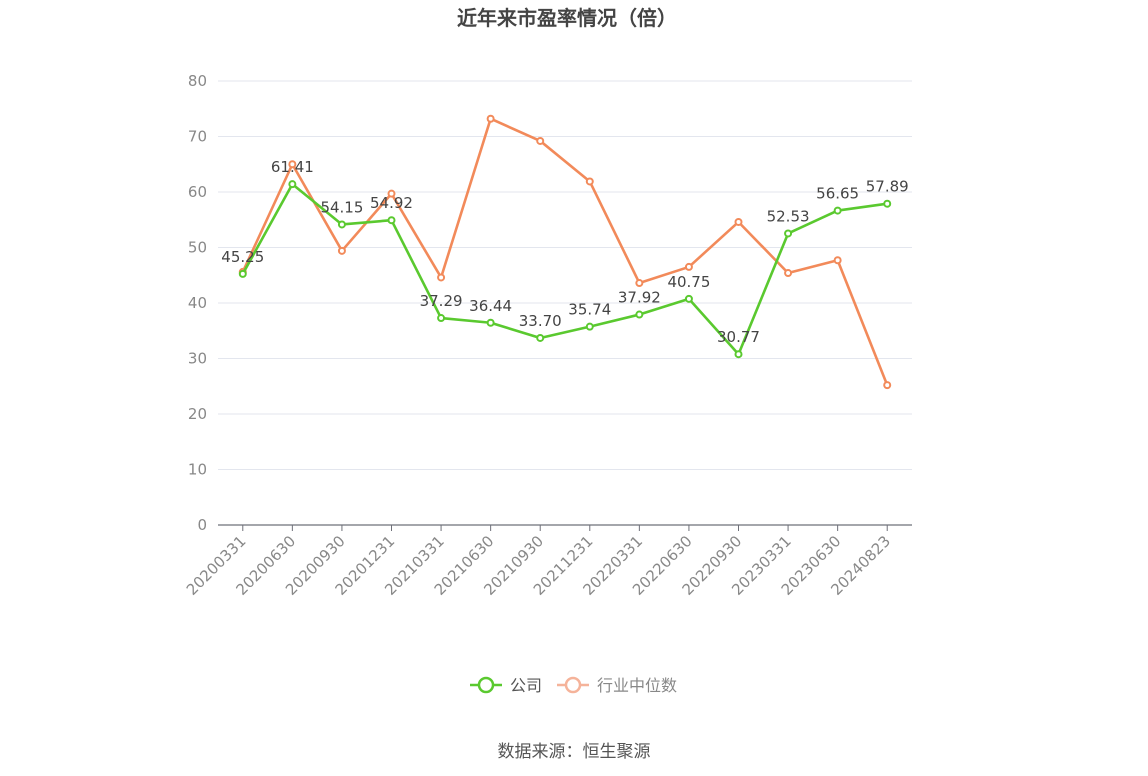 The height and width of the screenshot is (776, 1148). Describe the element at coordinates (564, 269) in the screenshot. I see `series-line-company` at that location.